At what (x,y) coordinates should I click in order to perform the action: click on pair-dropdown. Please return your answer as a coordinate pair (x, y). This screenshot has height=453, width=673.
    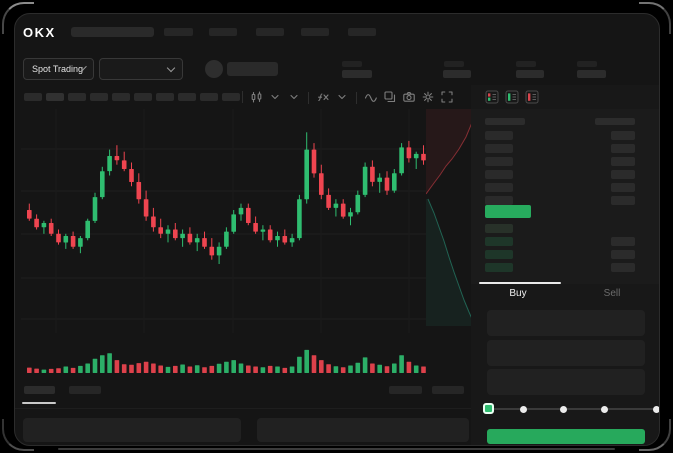
    Looking at the image, I should click on (141, 69).